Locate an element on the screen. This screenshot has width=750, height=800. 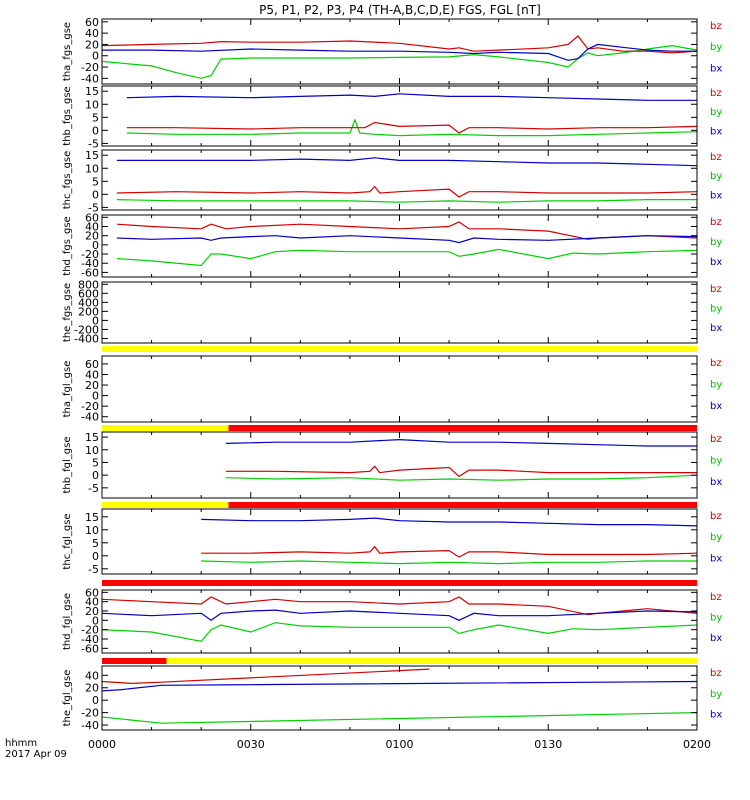
y-tick-label: -60 is located at coordinates (90, 272).